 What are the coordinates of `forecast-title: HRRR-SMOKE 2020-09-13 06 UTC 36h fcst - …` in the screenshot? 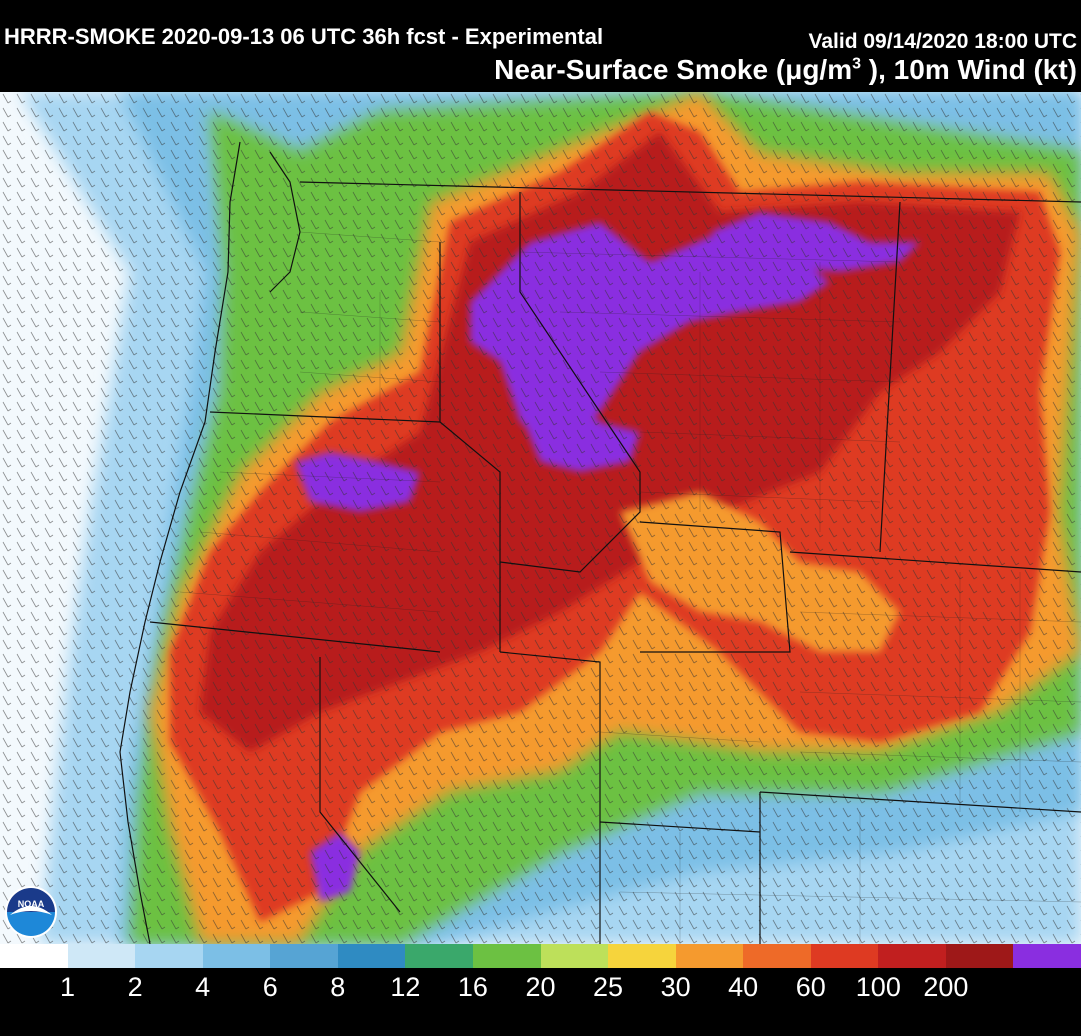 It's located at (304, 36).